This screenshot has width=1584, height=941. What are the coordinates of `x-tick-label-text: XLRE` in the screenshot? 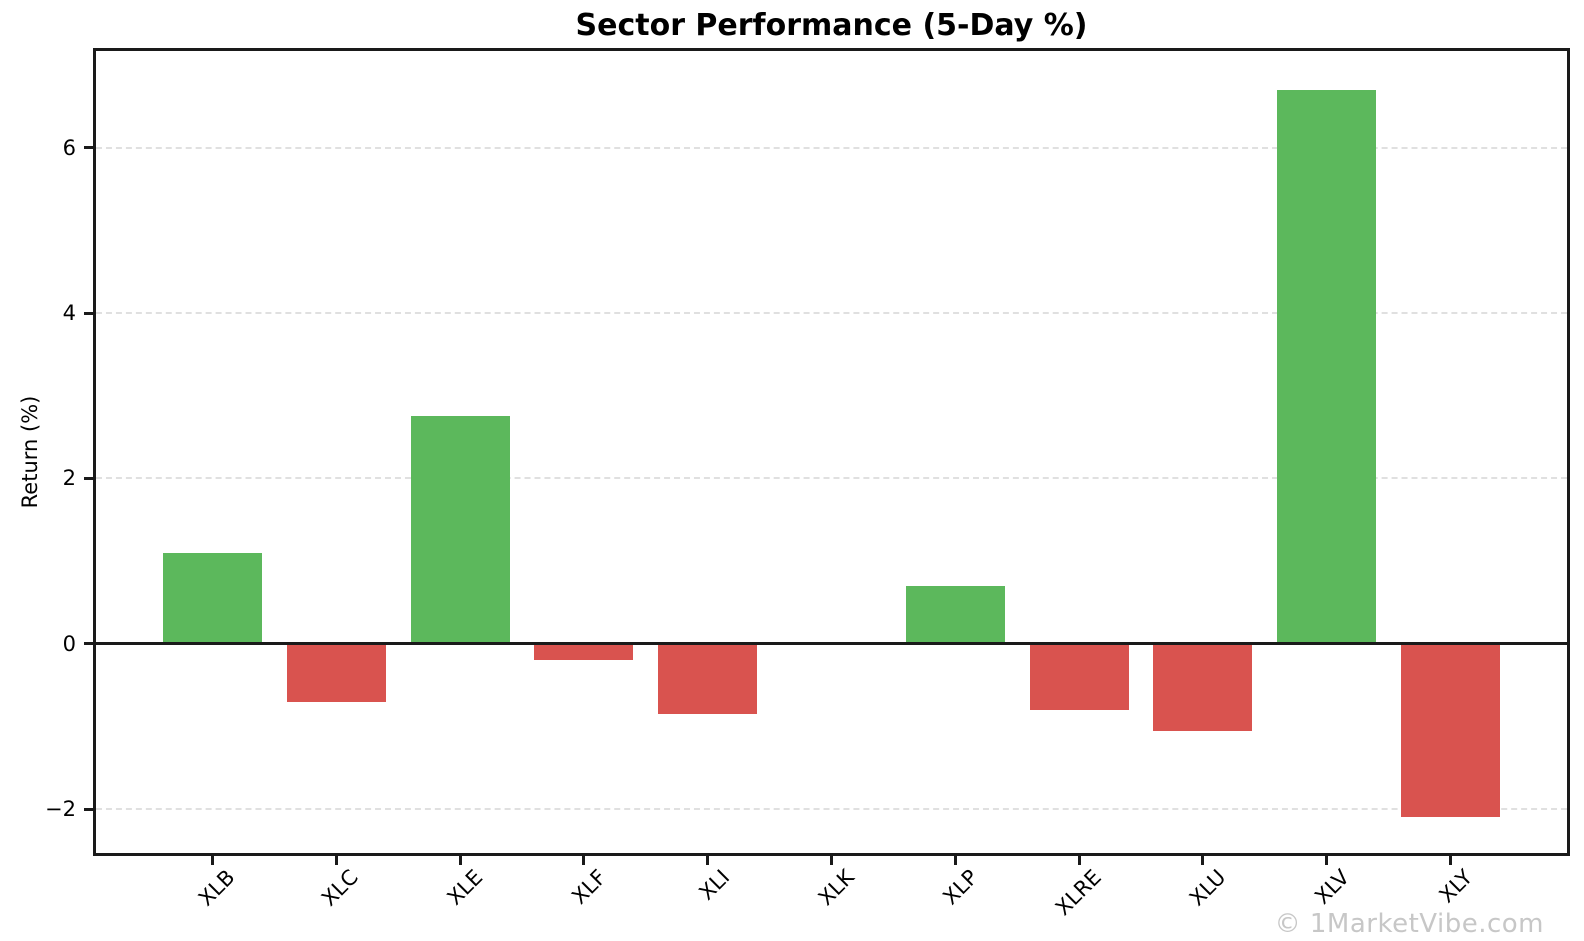 It's located at (1078, 893).